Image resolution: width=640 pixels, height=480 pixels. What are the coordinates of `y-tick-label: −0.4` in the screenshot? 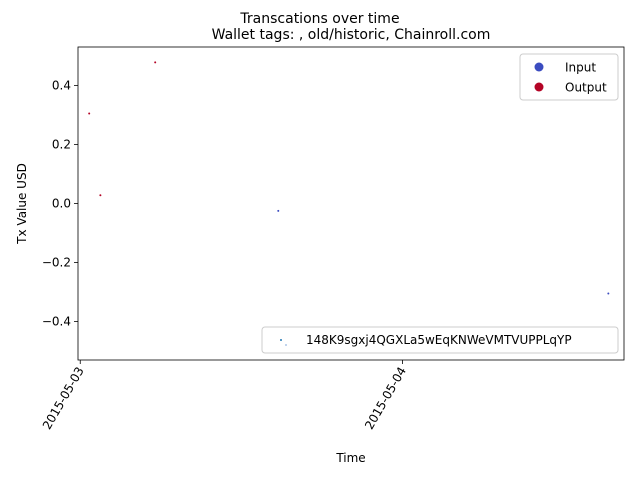 It's located at (56, 322).